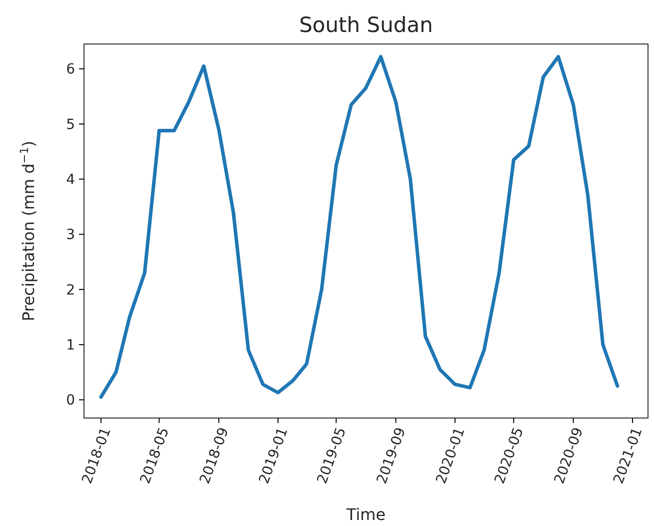  I want to click on y-tick-label: 4, so click(71, 180).